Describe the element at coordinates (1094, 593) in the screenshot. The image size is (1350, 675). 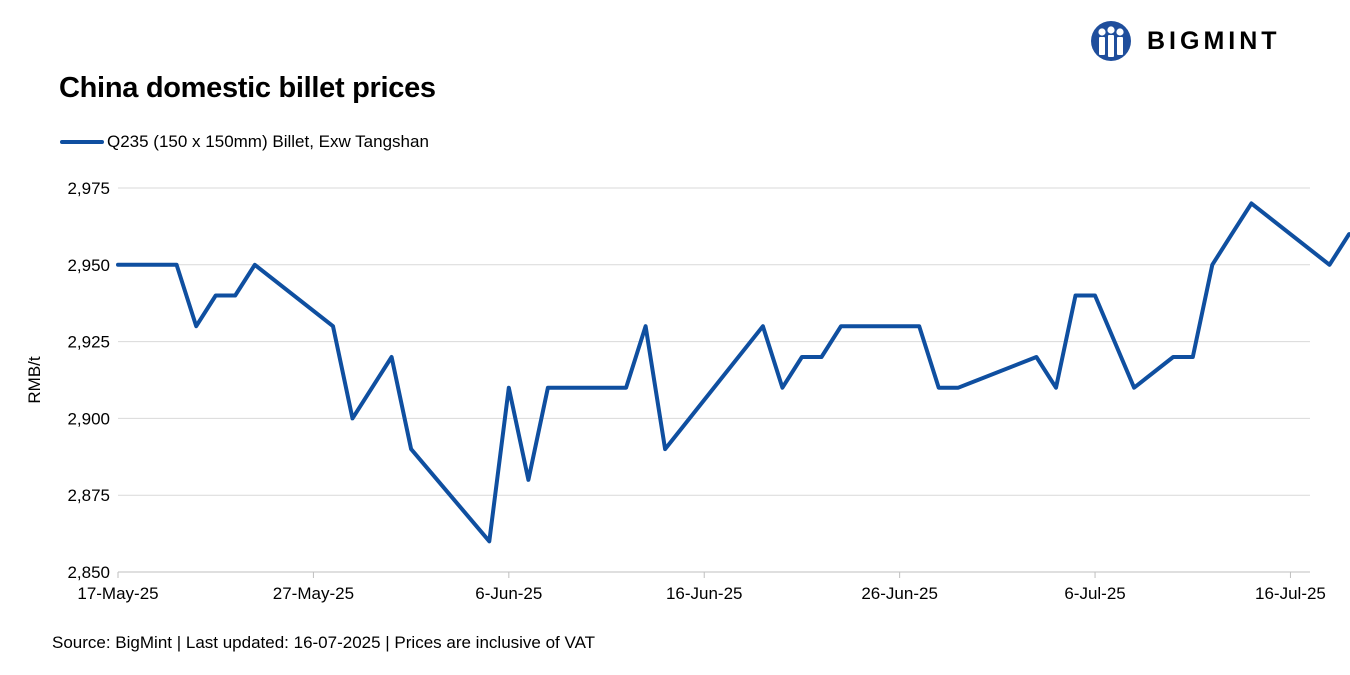
I see `x-tick-label: 6-Jul-25` at that location.